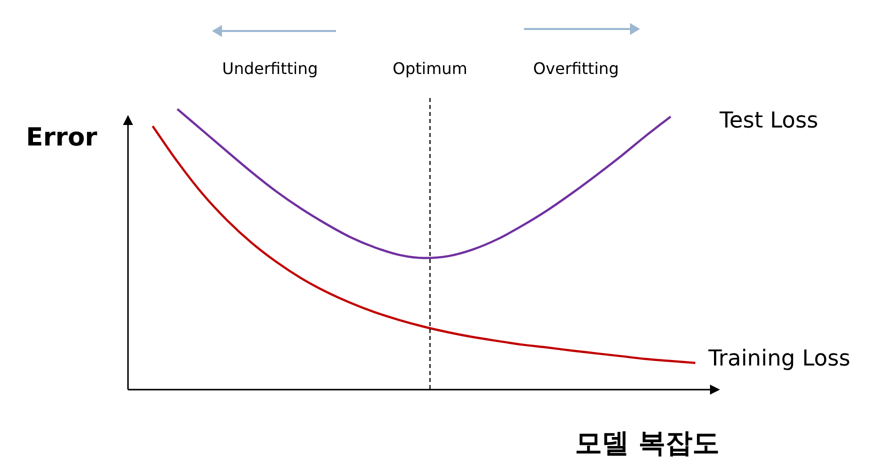 The image size is (877, 467). What do you see at coordinates (62, 137) in the screenshot?
I see `y-axis-title: Error` at bounding box center [62, 137].